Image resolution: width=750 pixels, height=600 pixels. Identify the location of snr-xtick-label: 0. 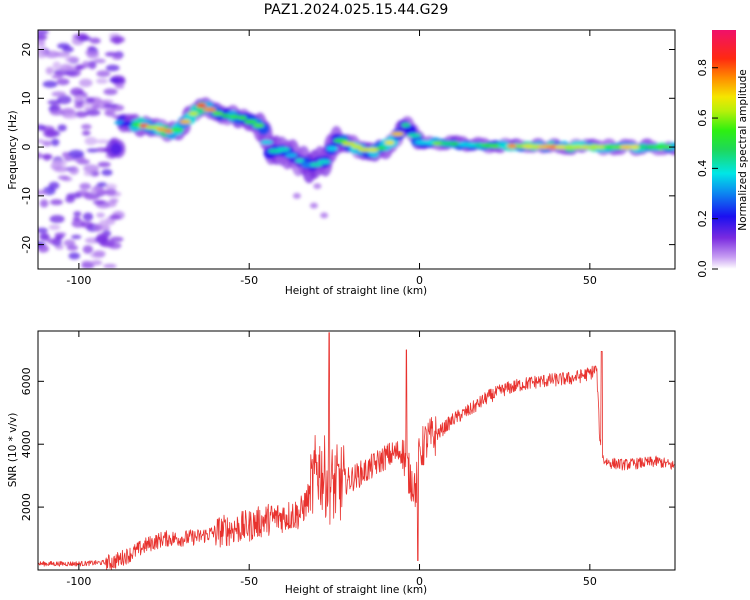
(419, 581).